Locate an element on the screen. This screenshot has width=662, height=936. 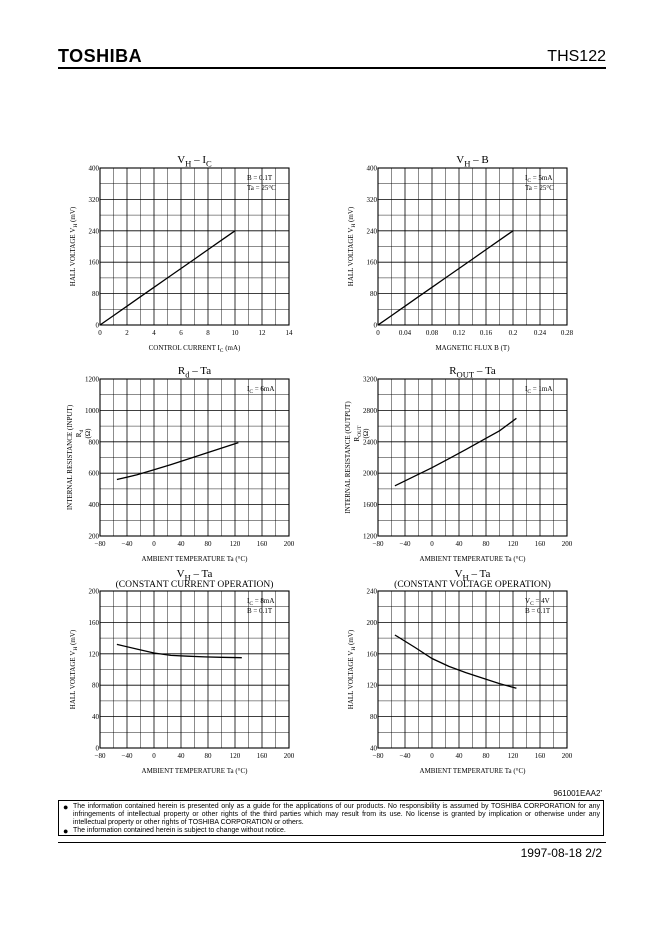
x-tick-label: 14 is located at coordinates (290, 333).